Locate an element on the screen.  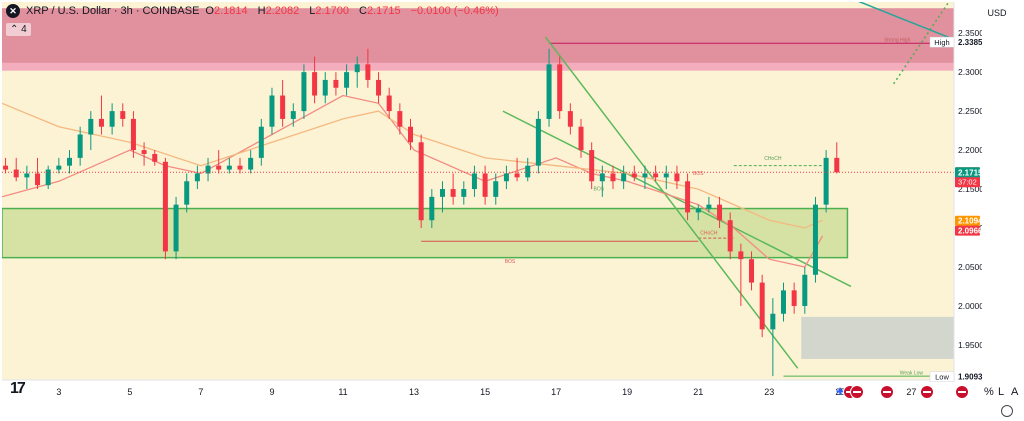
indicators-toggle: ⌃ 4 is located at coordinates (18, 29).